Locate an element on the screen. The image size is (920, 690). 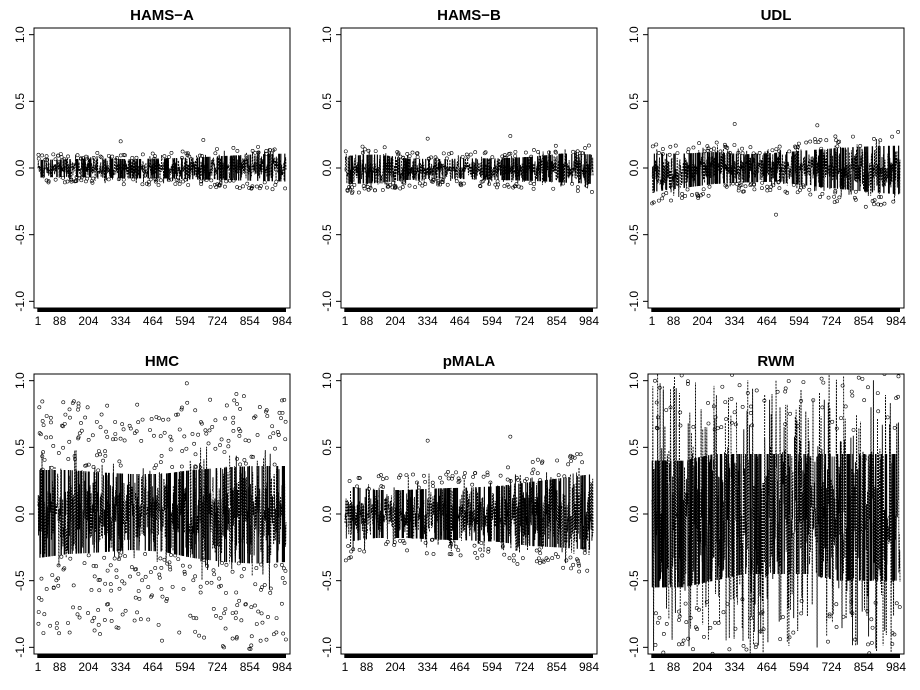
y-tick-label: 1.0 is located at coordinates (634, 380).